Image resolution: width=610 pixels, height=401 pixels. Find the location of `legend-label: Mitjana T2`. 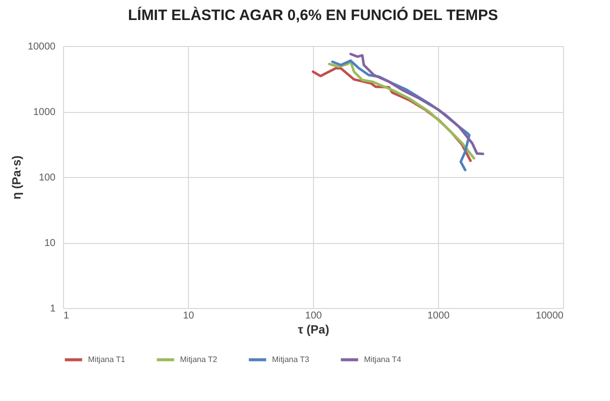

legend-label: Mitjana T2 is located at coordinates (199, 359).